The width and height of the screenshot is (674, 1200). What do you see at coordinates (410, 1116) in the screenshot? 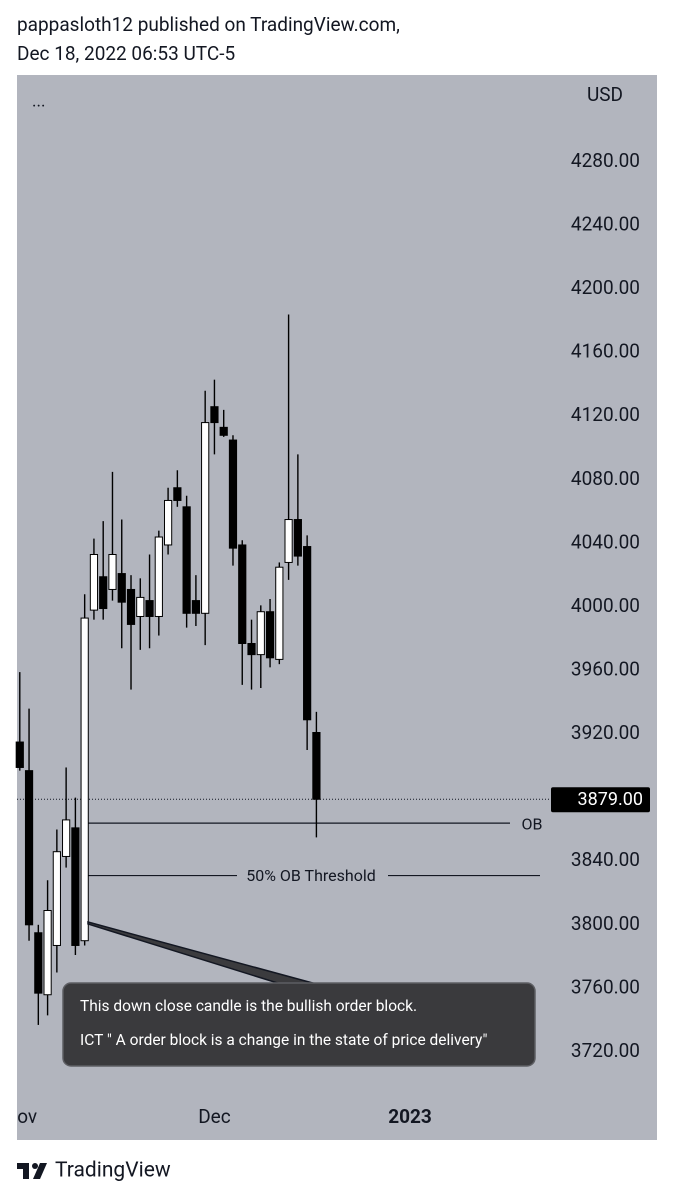
I see `x-tick-label: 2023` at bounding box center [410, 1116].